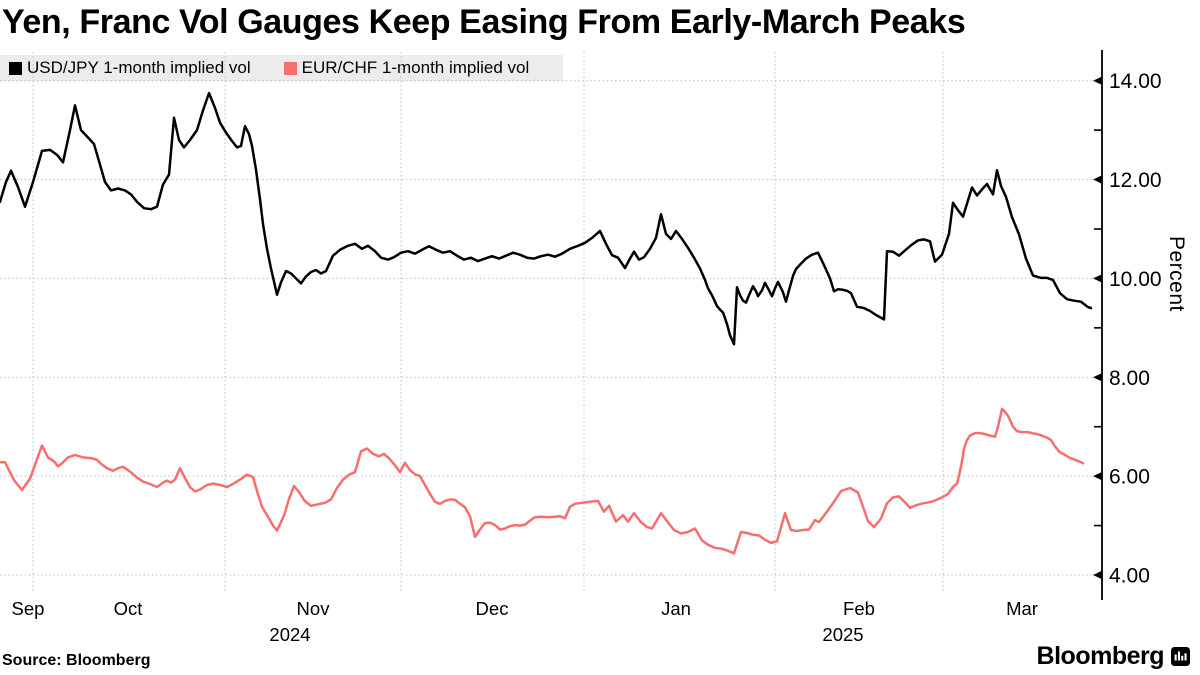  I want to click on eurchf-swatch-icon, so click(290, 68).